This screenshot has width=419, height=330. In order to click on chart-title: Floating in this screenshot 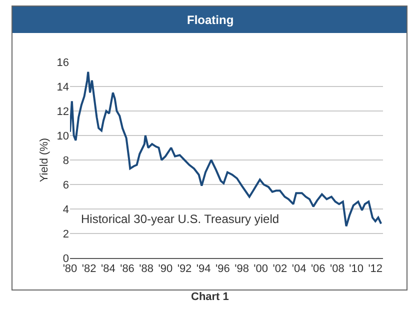, I will do `click(210, 20)`.